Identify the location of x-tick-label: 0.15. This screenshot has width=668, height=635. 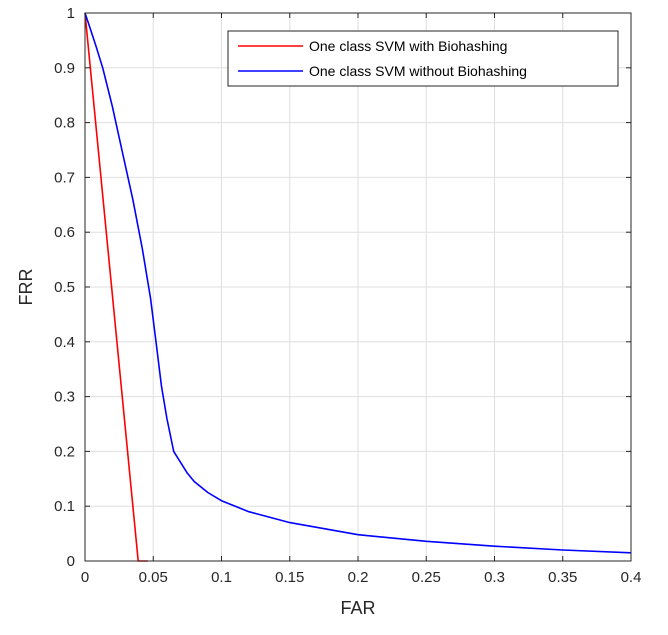
(289, 577).